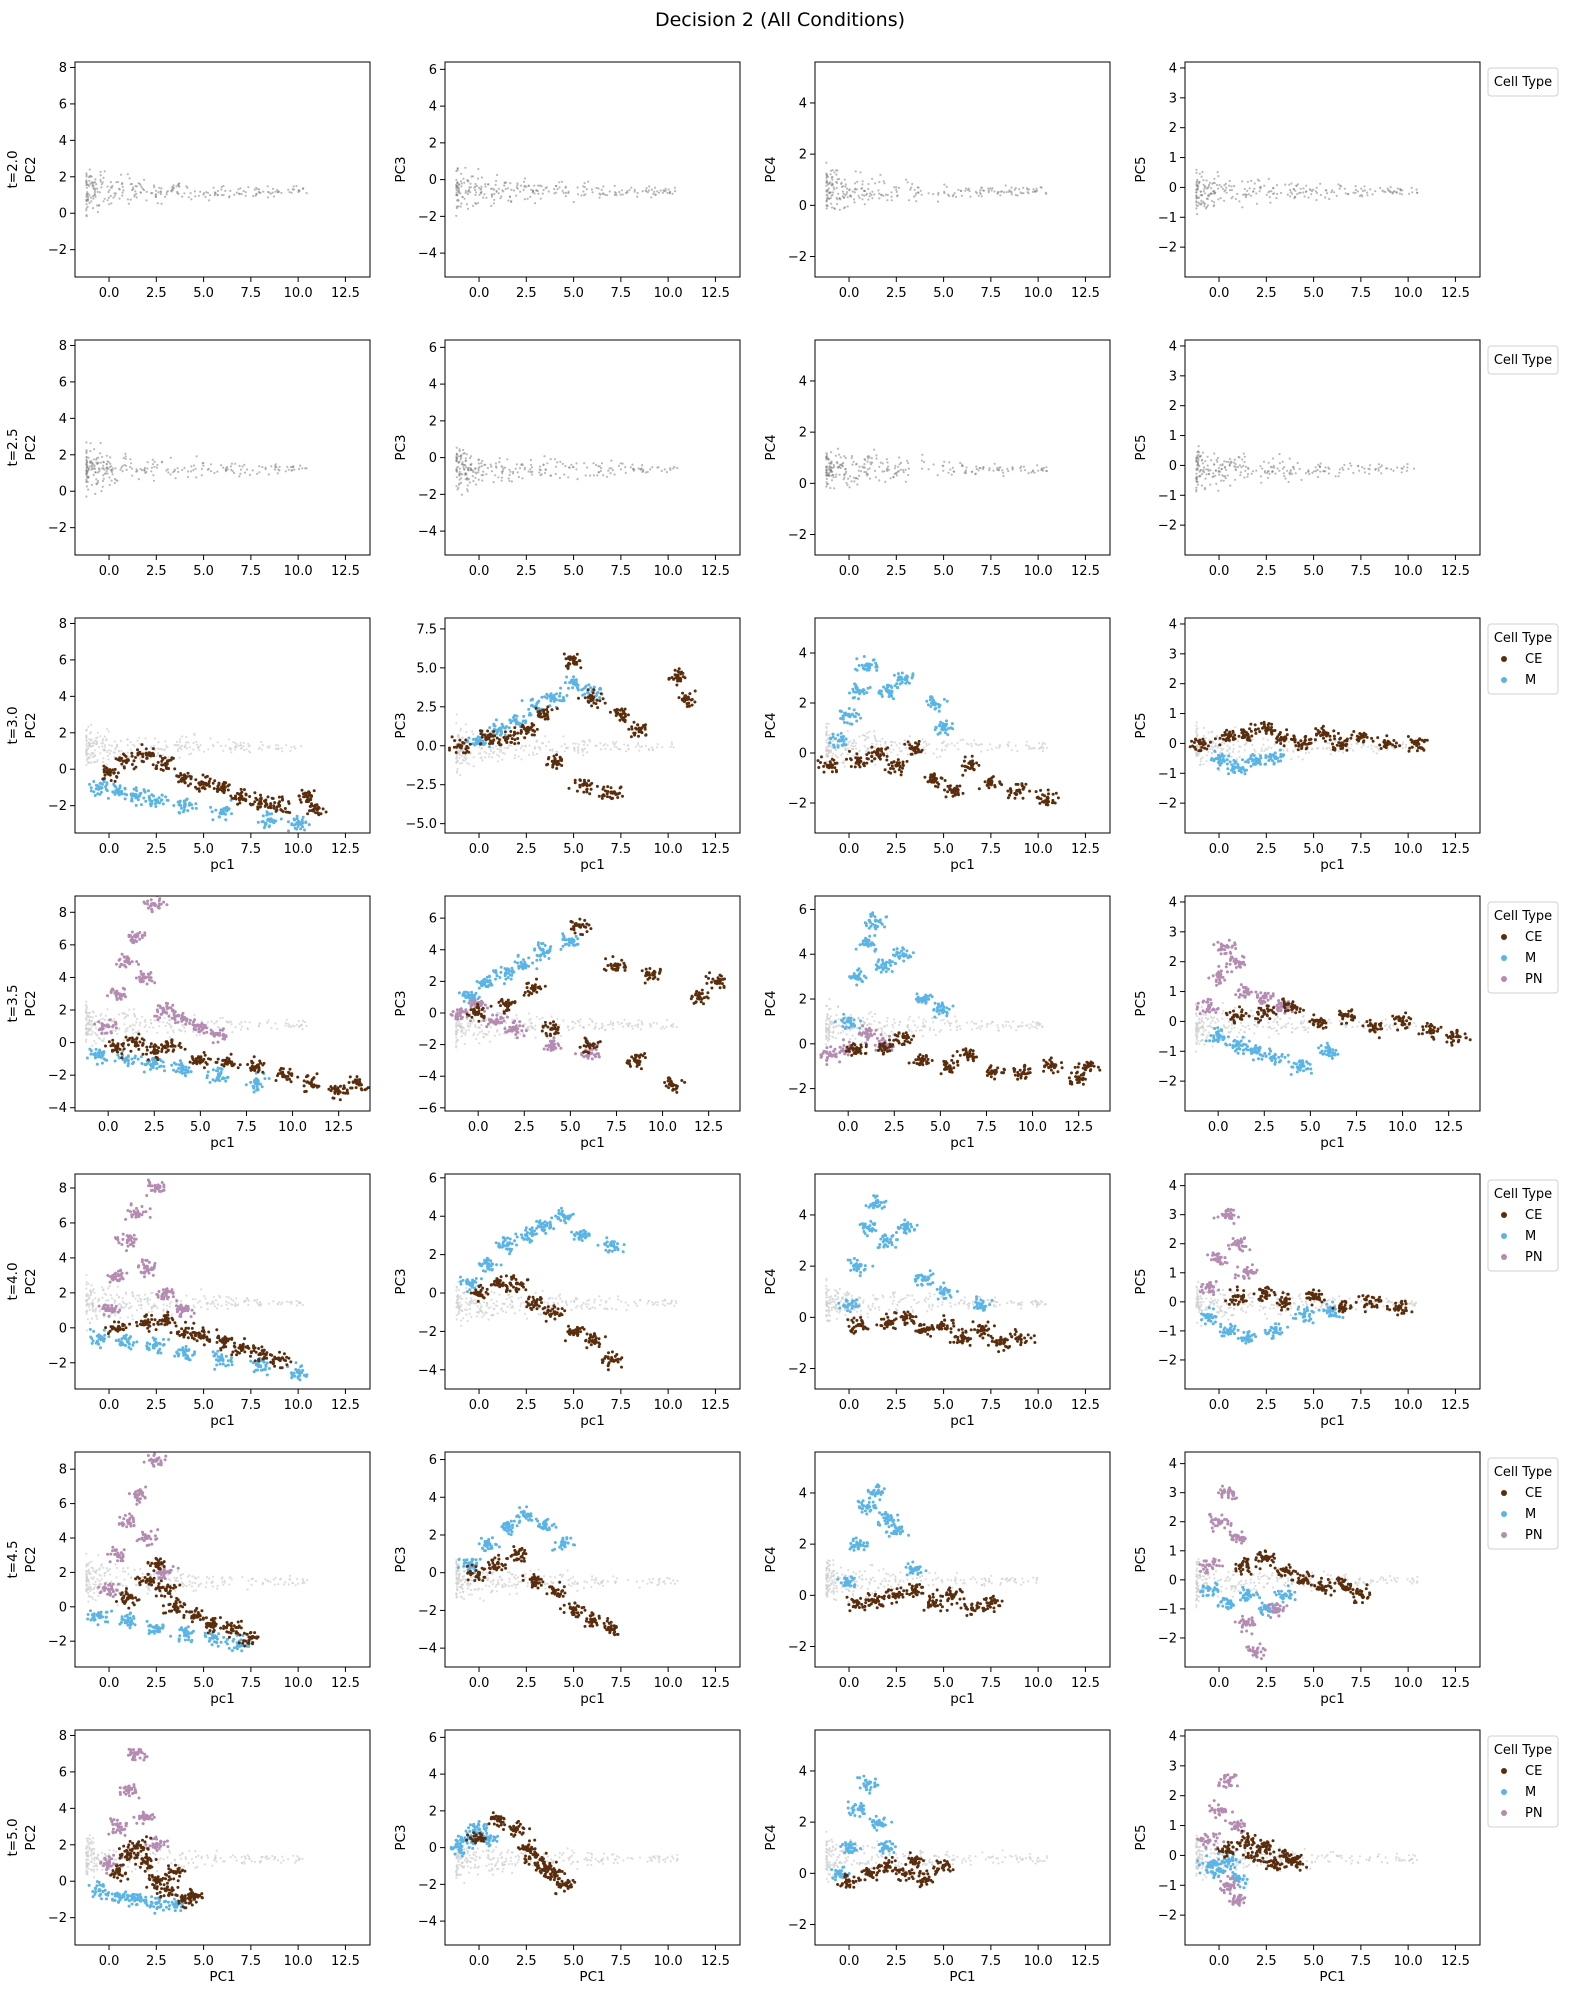 The height and width of the screenshot is (2005, 1577). I want to click on x-tick-label: 12.5, so click(1085, 849).